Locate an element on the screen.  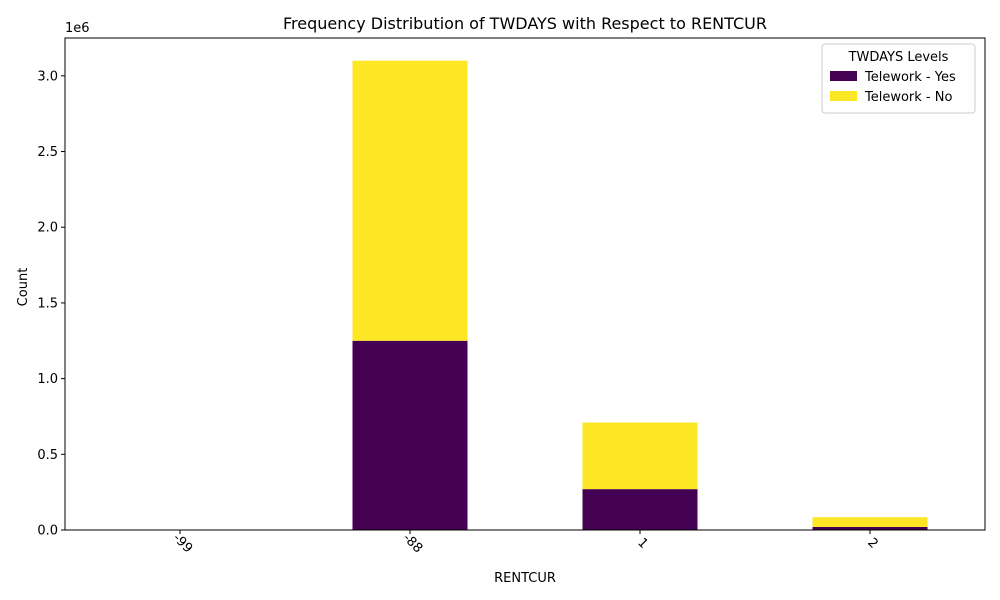
x-tick-label: 2 is located at coordinates (872, 543).